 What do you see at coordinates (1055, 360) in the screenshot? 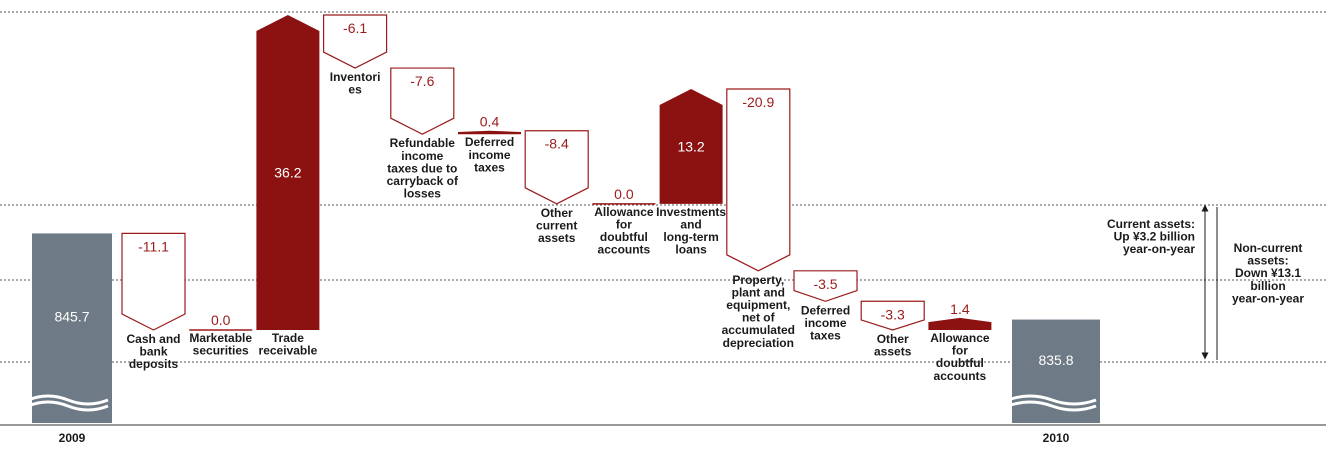
I see `total-value-label: 835.8` at bounding box center [1055, 360].